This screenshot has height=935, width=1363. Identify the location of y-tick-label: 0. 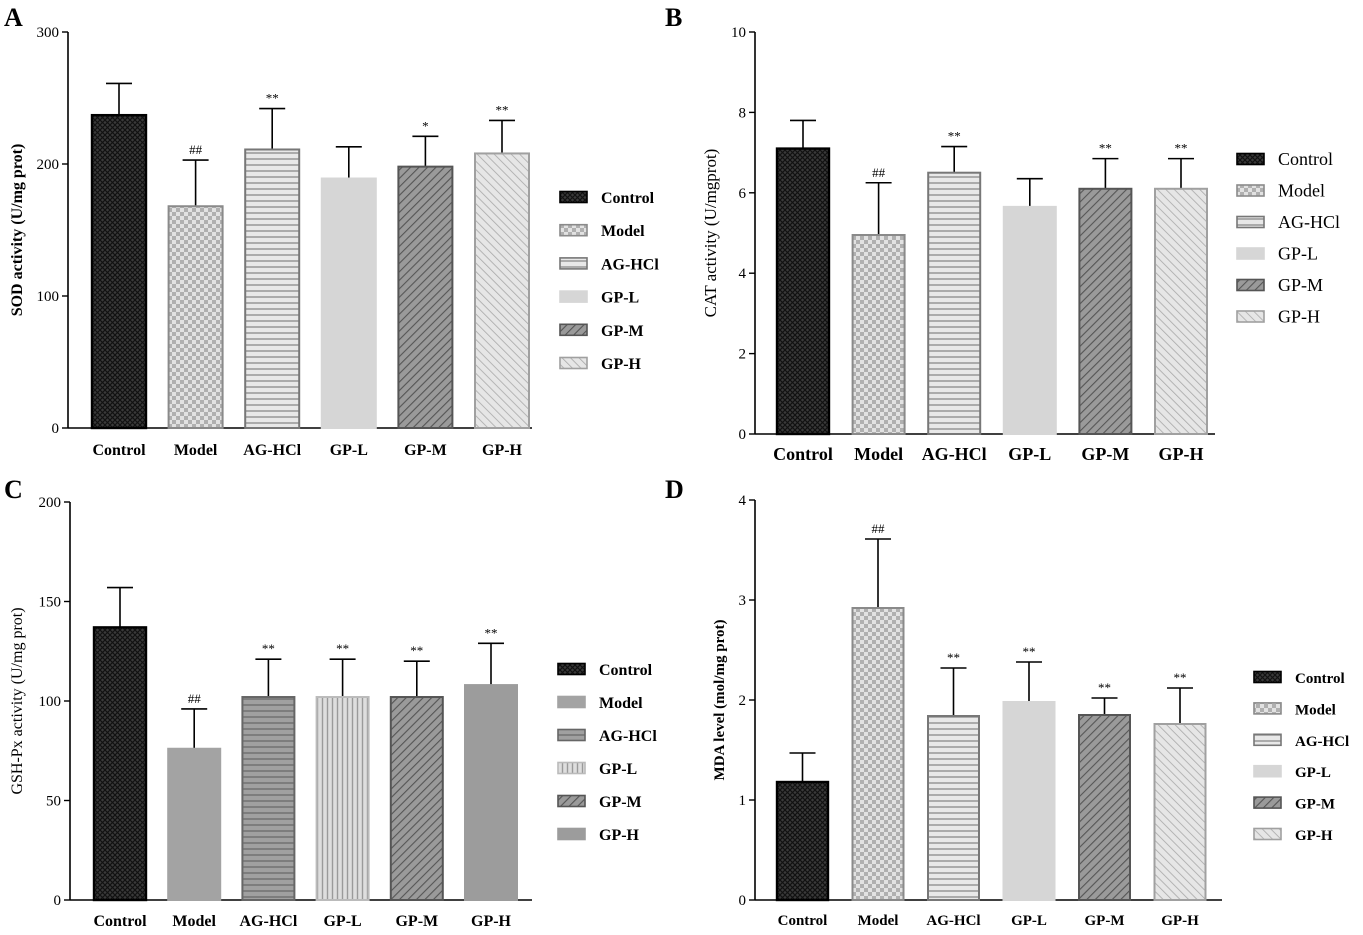
(56, 429).